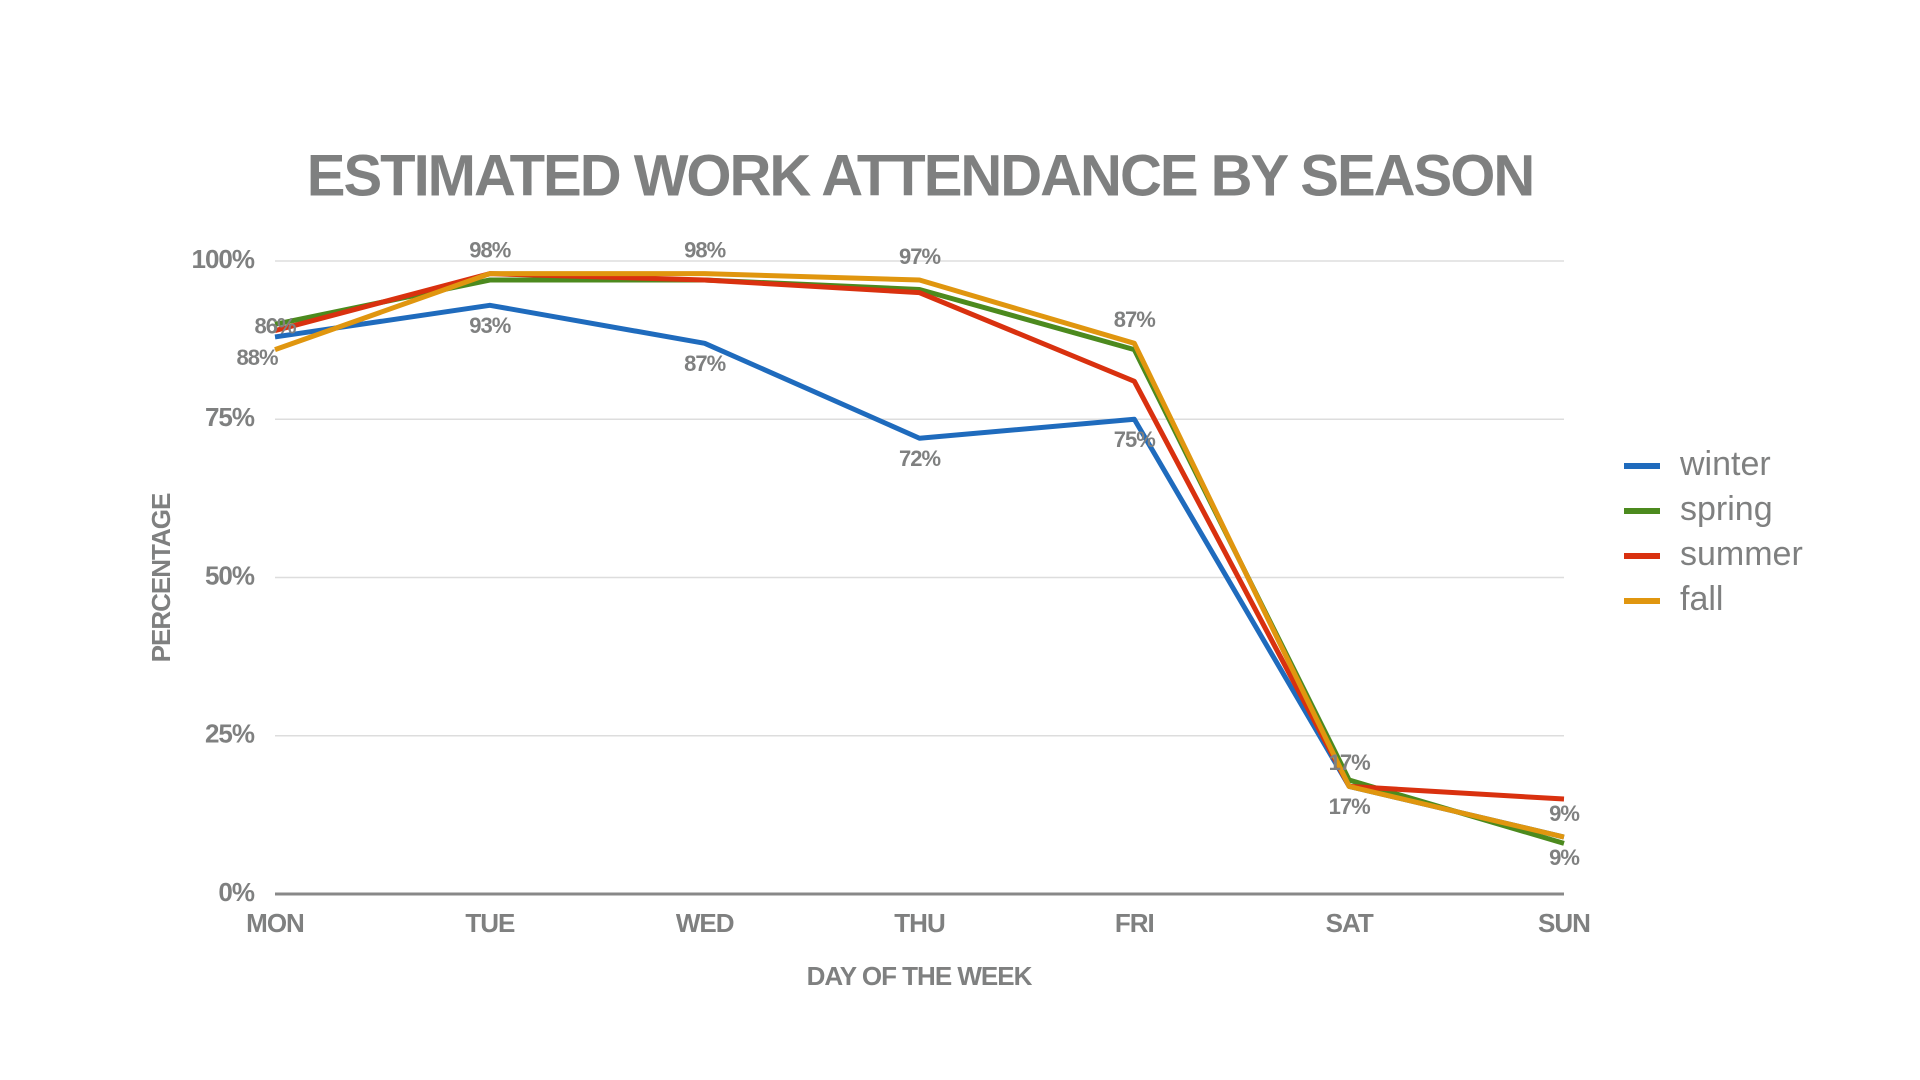 This screenshot has width=1920, height=1080. I want to click on y-tick-label: 100%, so click(223, 259).